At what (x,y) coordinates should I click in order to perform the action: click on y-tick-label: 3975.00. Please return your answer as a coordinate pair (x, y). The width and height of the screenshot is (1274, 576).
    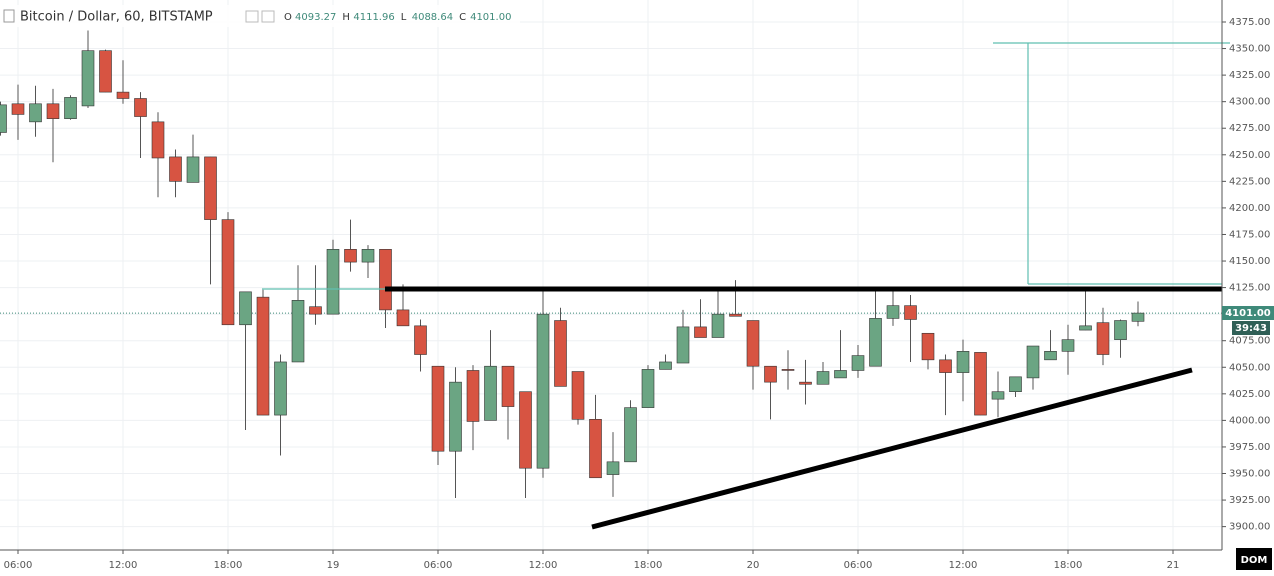
    Looking at the image, I should click on (1249, 447).